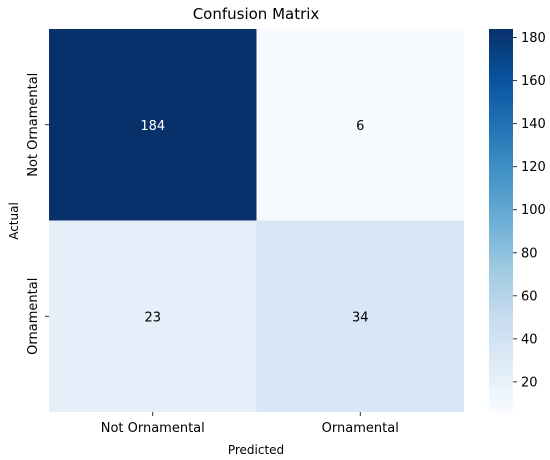  Describe the element at coordinates (533, 167) in the screenshot. I see `colorbar-tick-label: 120` at that location.